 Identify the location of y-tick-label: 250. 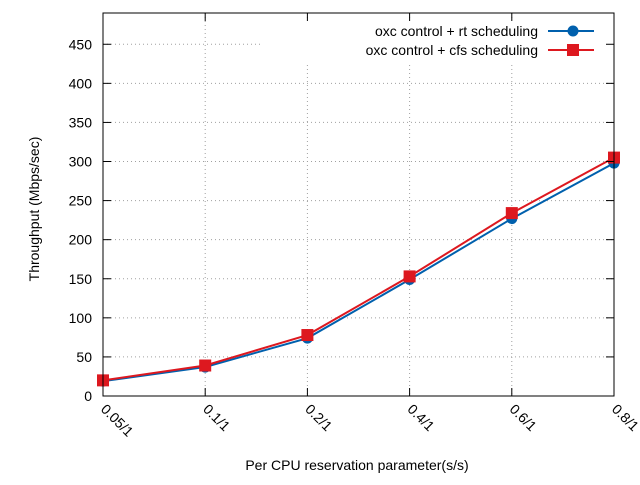
(81, 201).